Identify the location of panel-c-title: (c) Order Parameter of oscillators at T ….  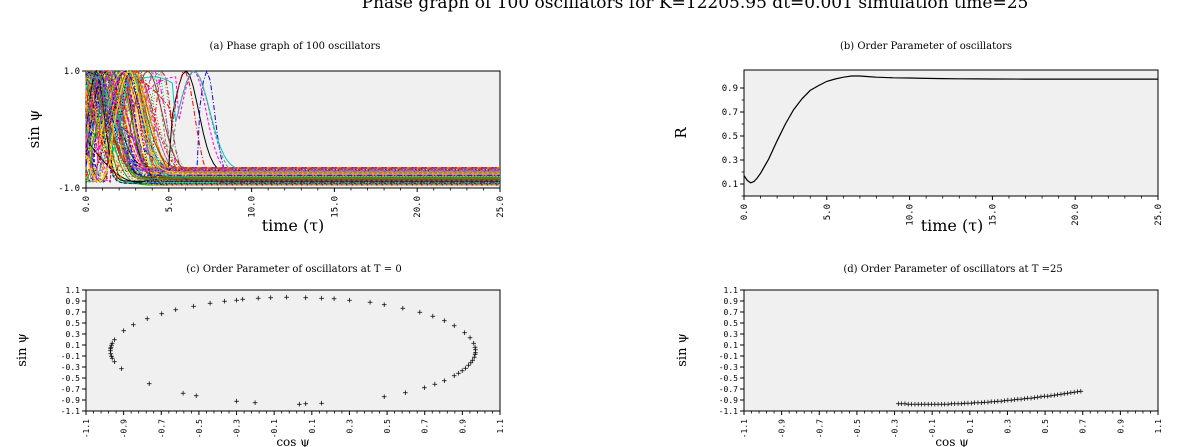
(293, 269).